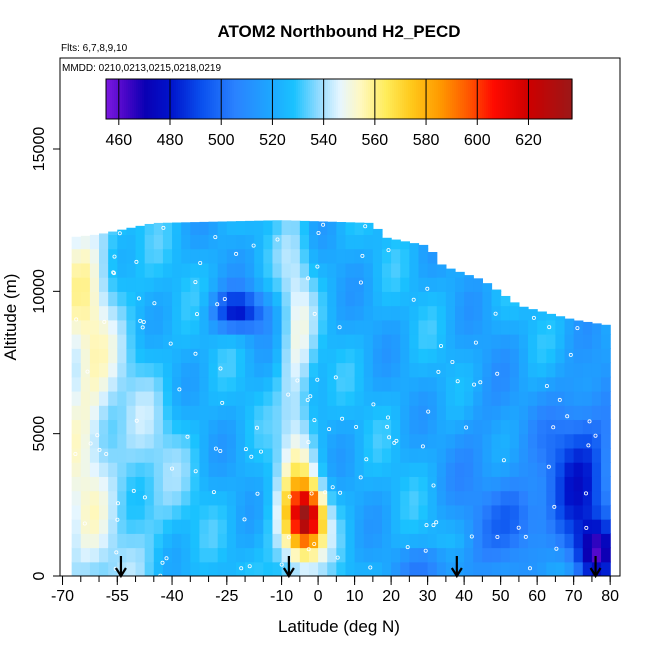  Describe the element at coordinates (574, 596) in the screenshot. I see `x-tick-label: 70` at that location.